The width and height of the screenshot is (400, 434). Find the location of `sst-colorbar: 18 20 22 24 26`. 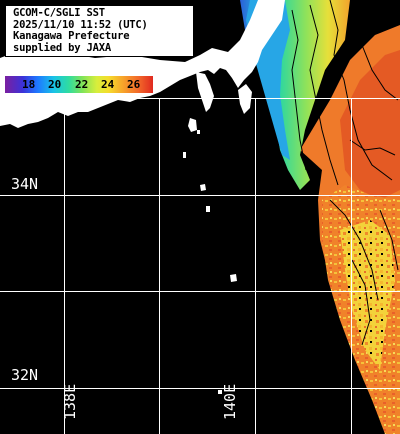

sst-colorbar: 18 20 22 24 26 is located at coordinates (79, 84).